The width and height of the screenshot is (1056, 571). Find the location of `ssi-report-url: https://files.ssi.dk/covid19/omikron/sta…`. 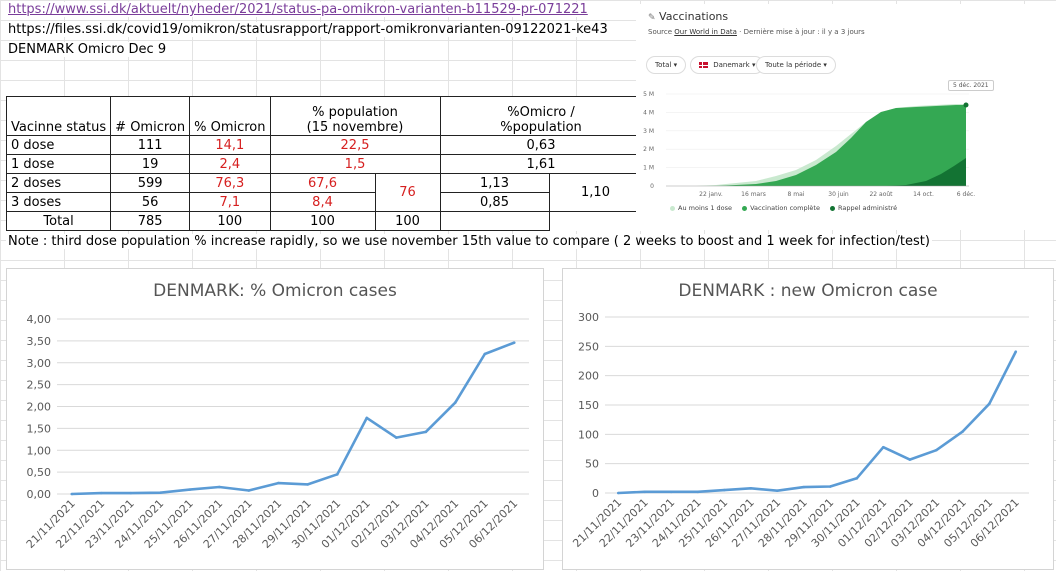

ssi-report-url: https://files.ssi.dk/covid19/omikron/sta… is located at coordinates (308, 29).